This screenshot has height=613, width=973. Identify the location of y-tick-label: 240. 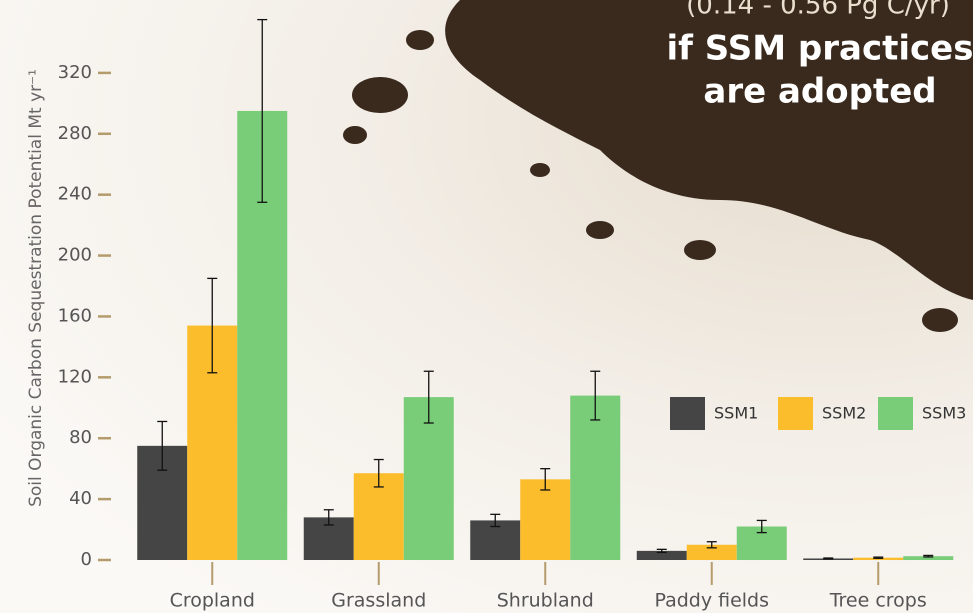
(75, 194).